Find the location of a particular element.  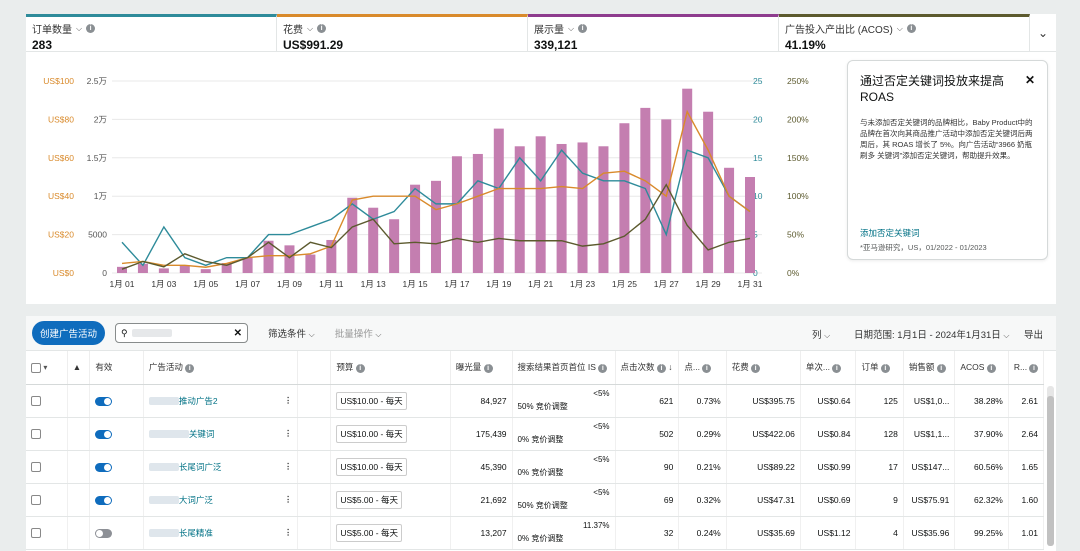

col-impressions: 曝光量 i is located at coordinates (481, 368).